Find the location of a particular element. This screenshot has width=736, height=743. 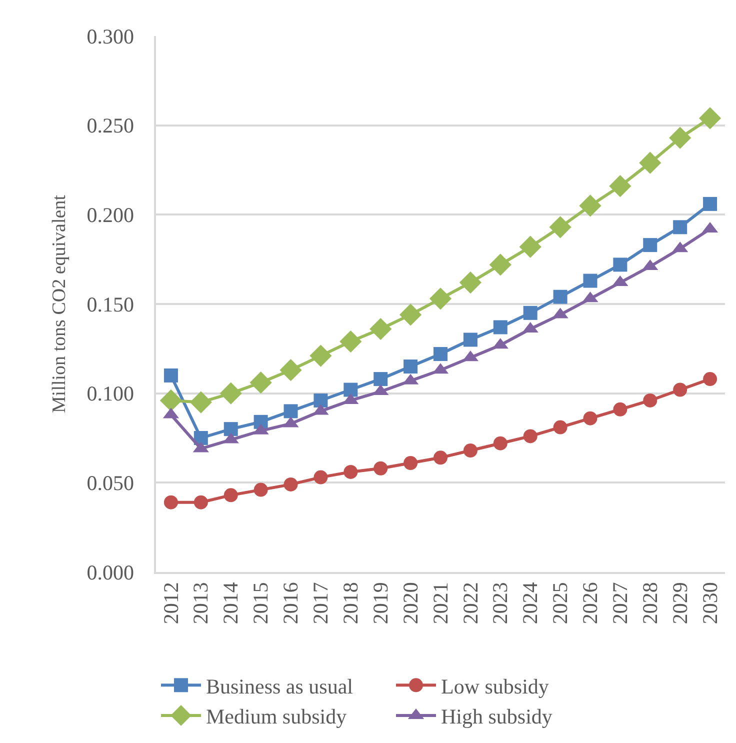

y-axis-title: Million tons CO2 equivalent is located at coordinates (59, 303).